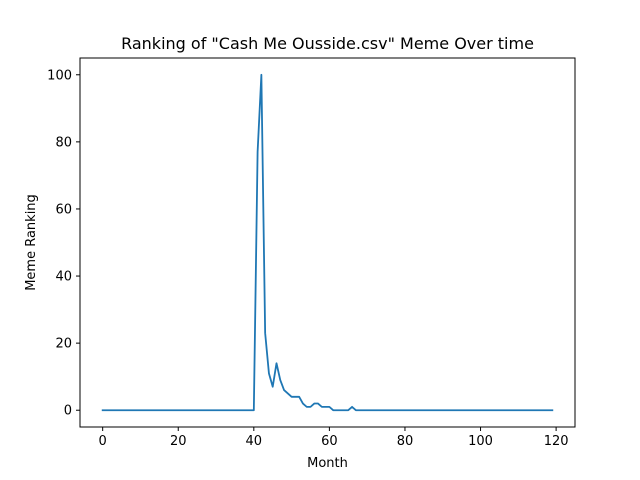 This screenshot has width=640, height=480. Describe the element at coordinates (63, 209) in the screenshot. I see `y-tick-label: 60` at that location.